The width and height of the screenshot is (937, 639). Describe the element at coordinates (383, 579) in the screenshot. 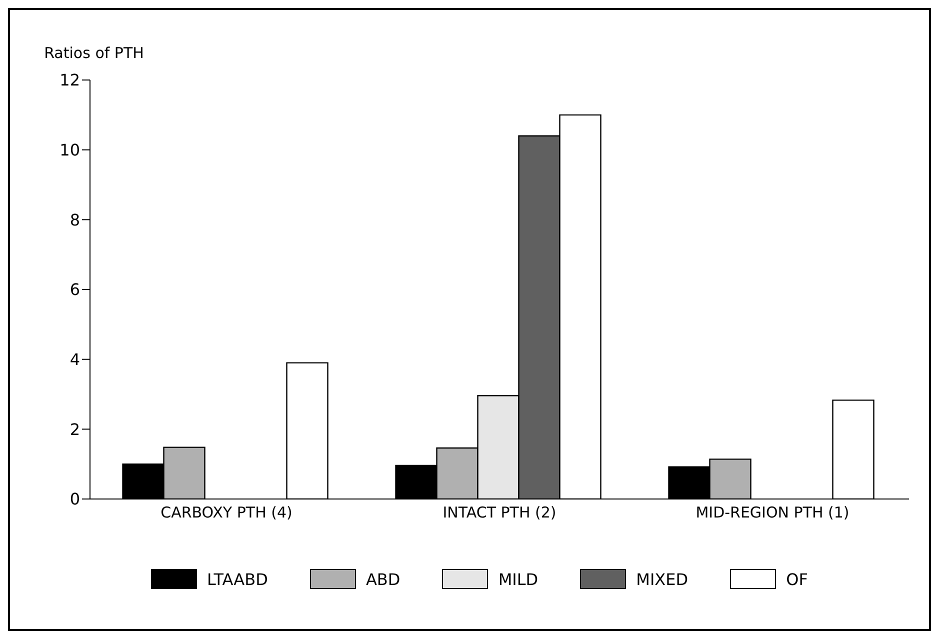

I see `legend-label: ABD` at that location.